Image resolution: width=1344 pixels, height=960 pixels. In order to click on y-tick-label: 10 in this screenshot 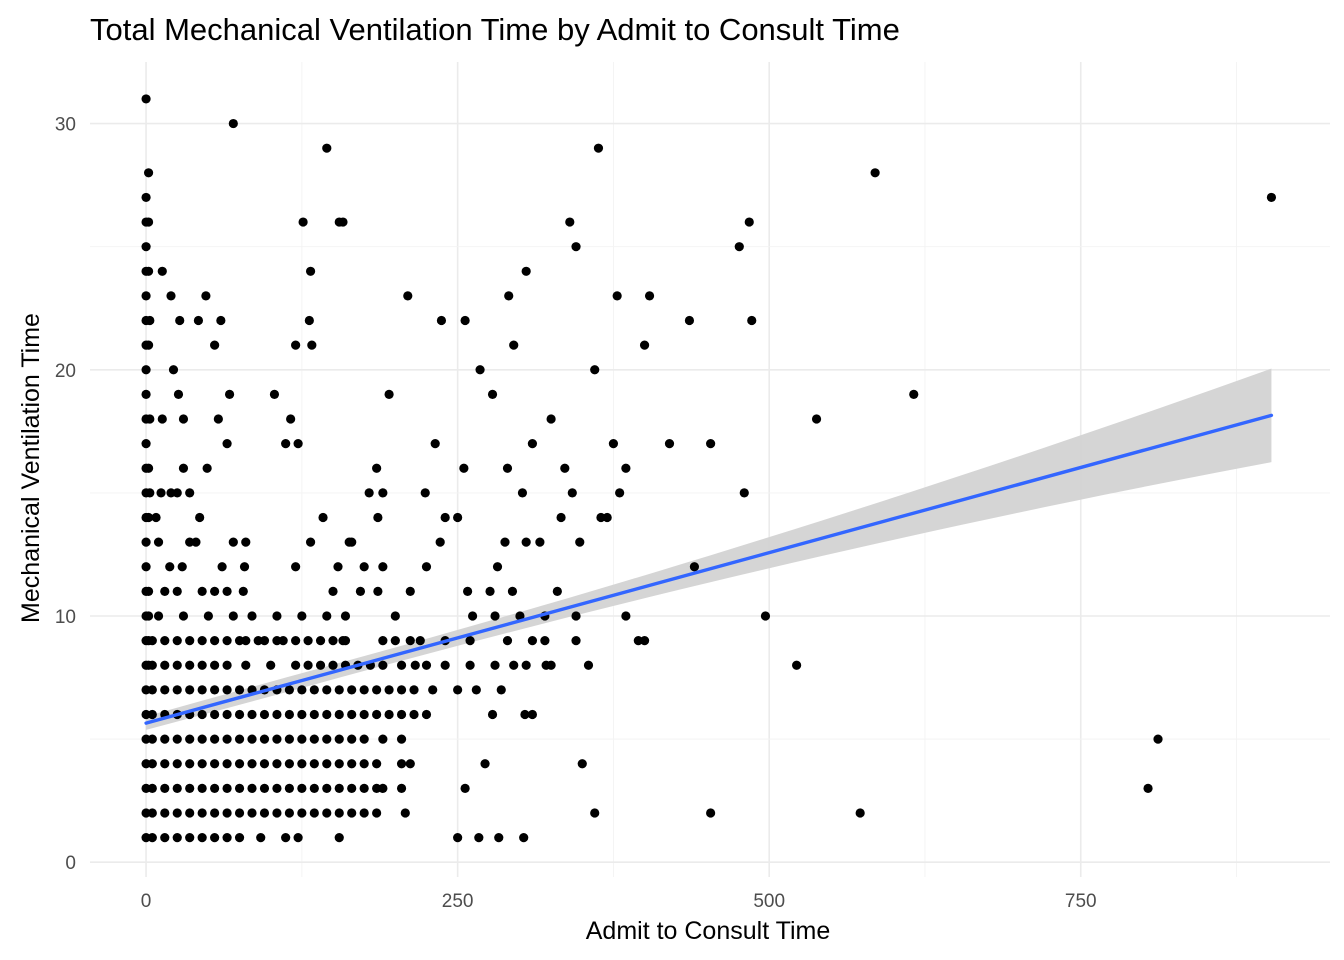, I will do `click(65, 617)`.